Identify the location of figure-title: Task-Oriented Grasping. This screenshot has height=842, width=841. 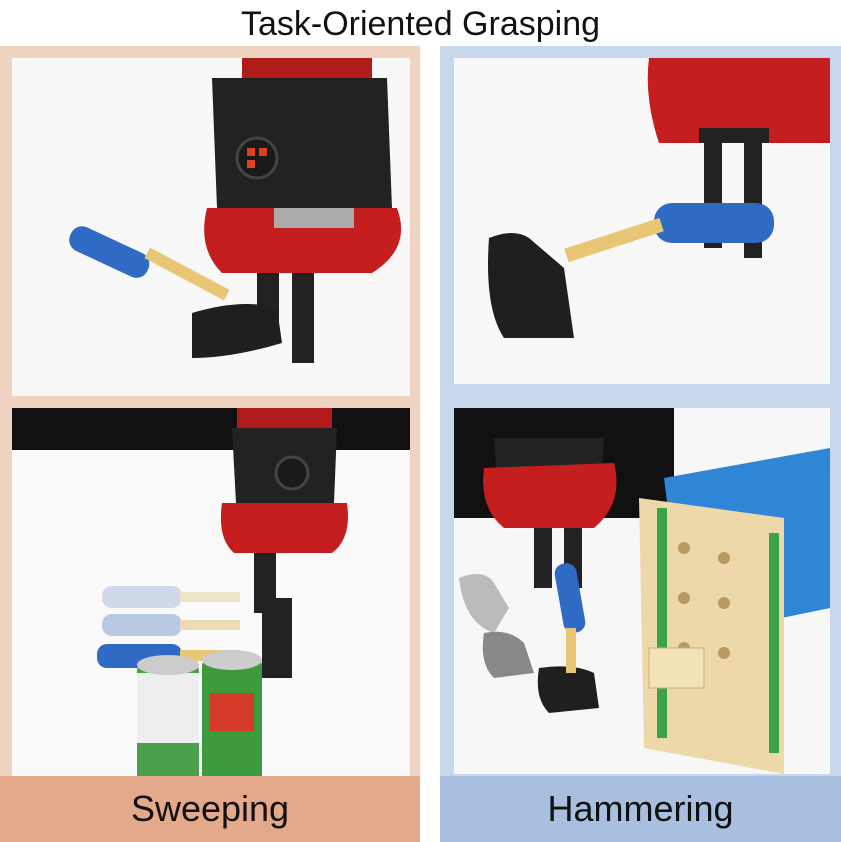
(420, 24).